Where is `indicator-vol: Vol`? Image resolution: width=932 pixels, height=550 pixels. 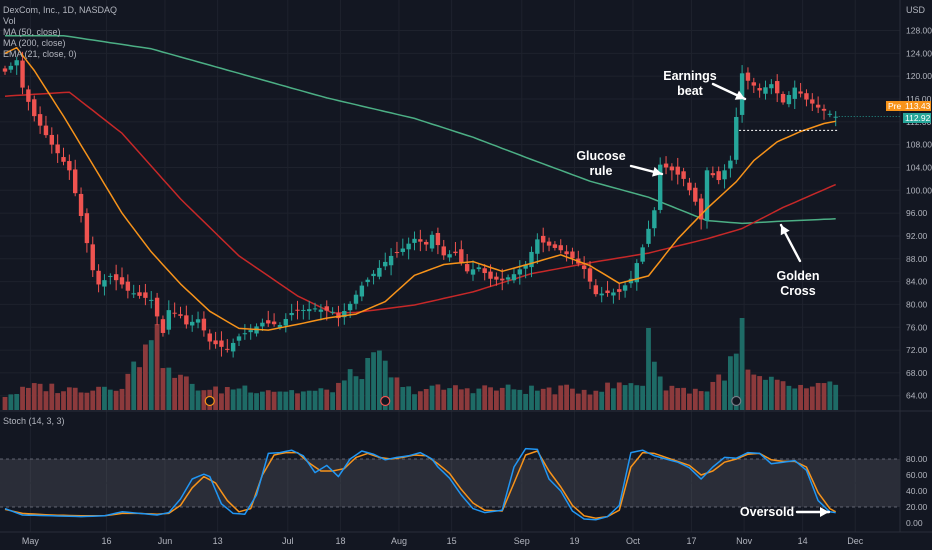
indicator-vol: Vol is located at coordinates (9, 21).